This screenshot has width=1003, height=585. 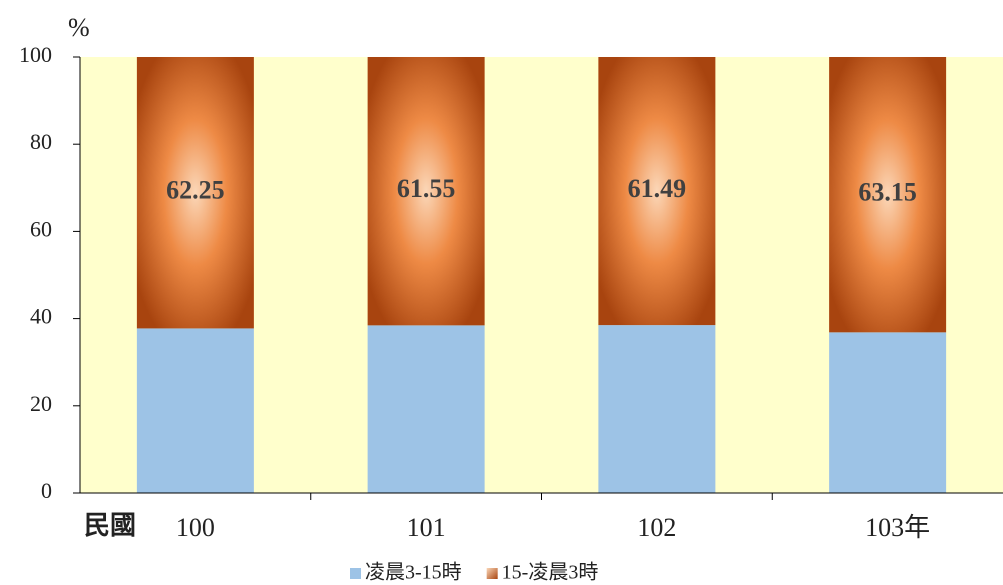 What do you see at coordinates (897, 527) in the screenshot?
I see `x-tick-label: 103年` at bounding box center [897, 527].